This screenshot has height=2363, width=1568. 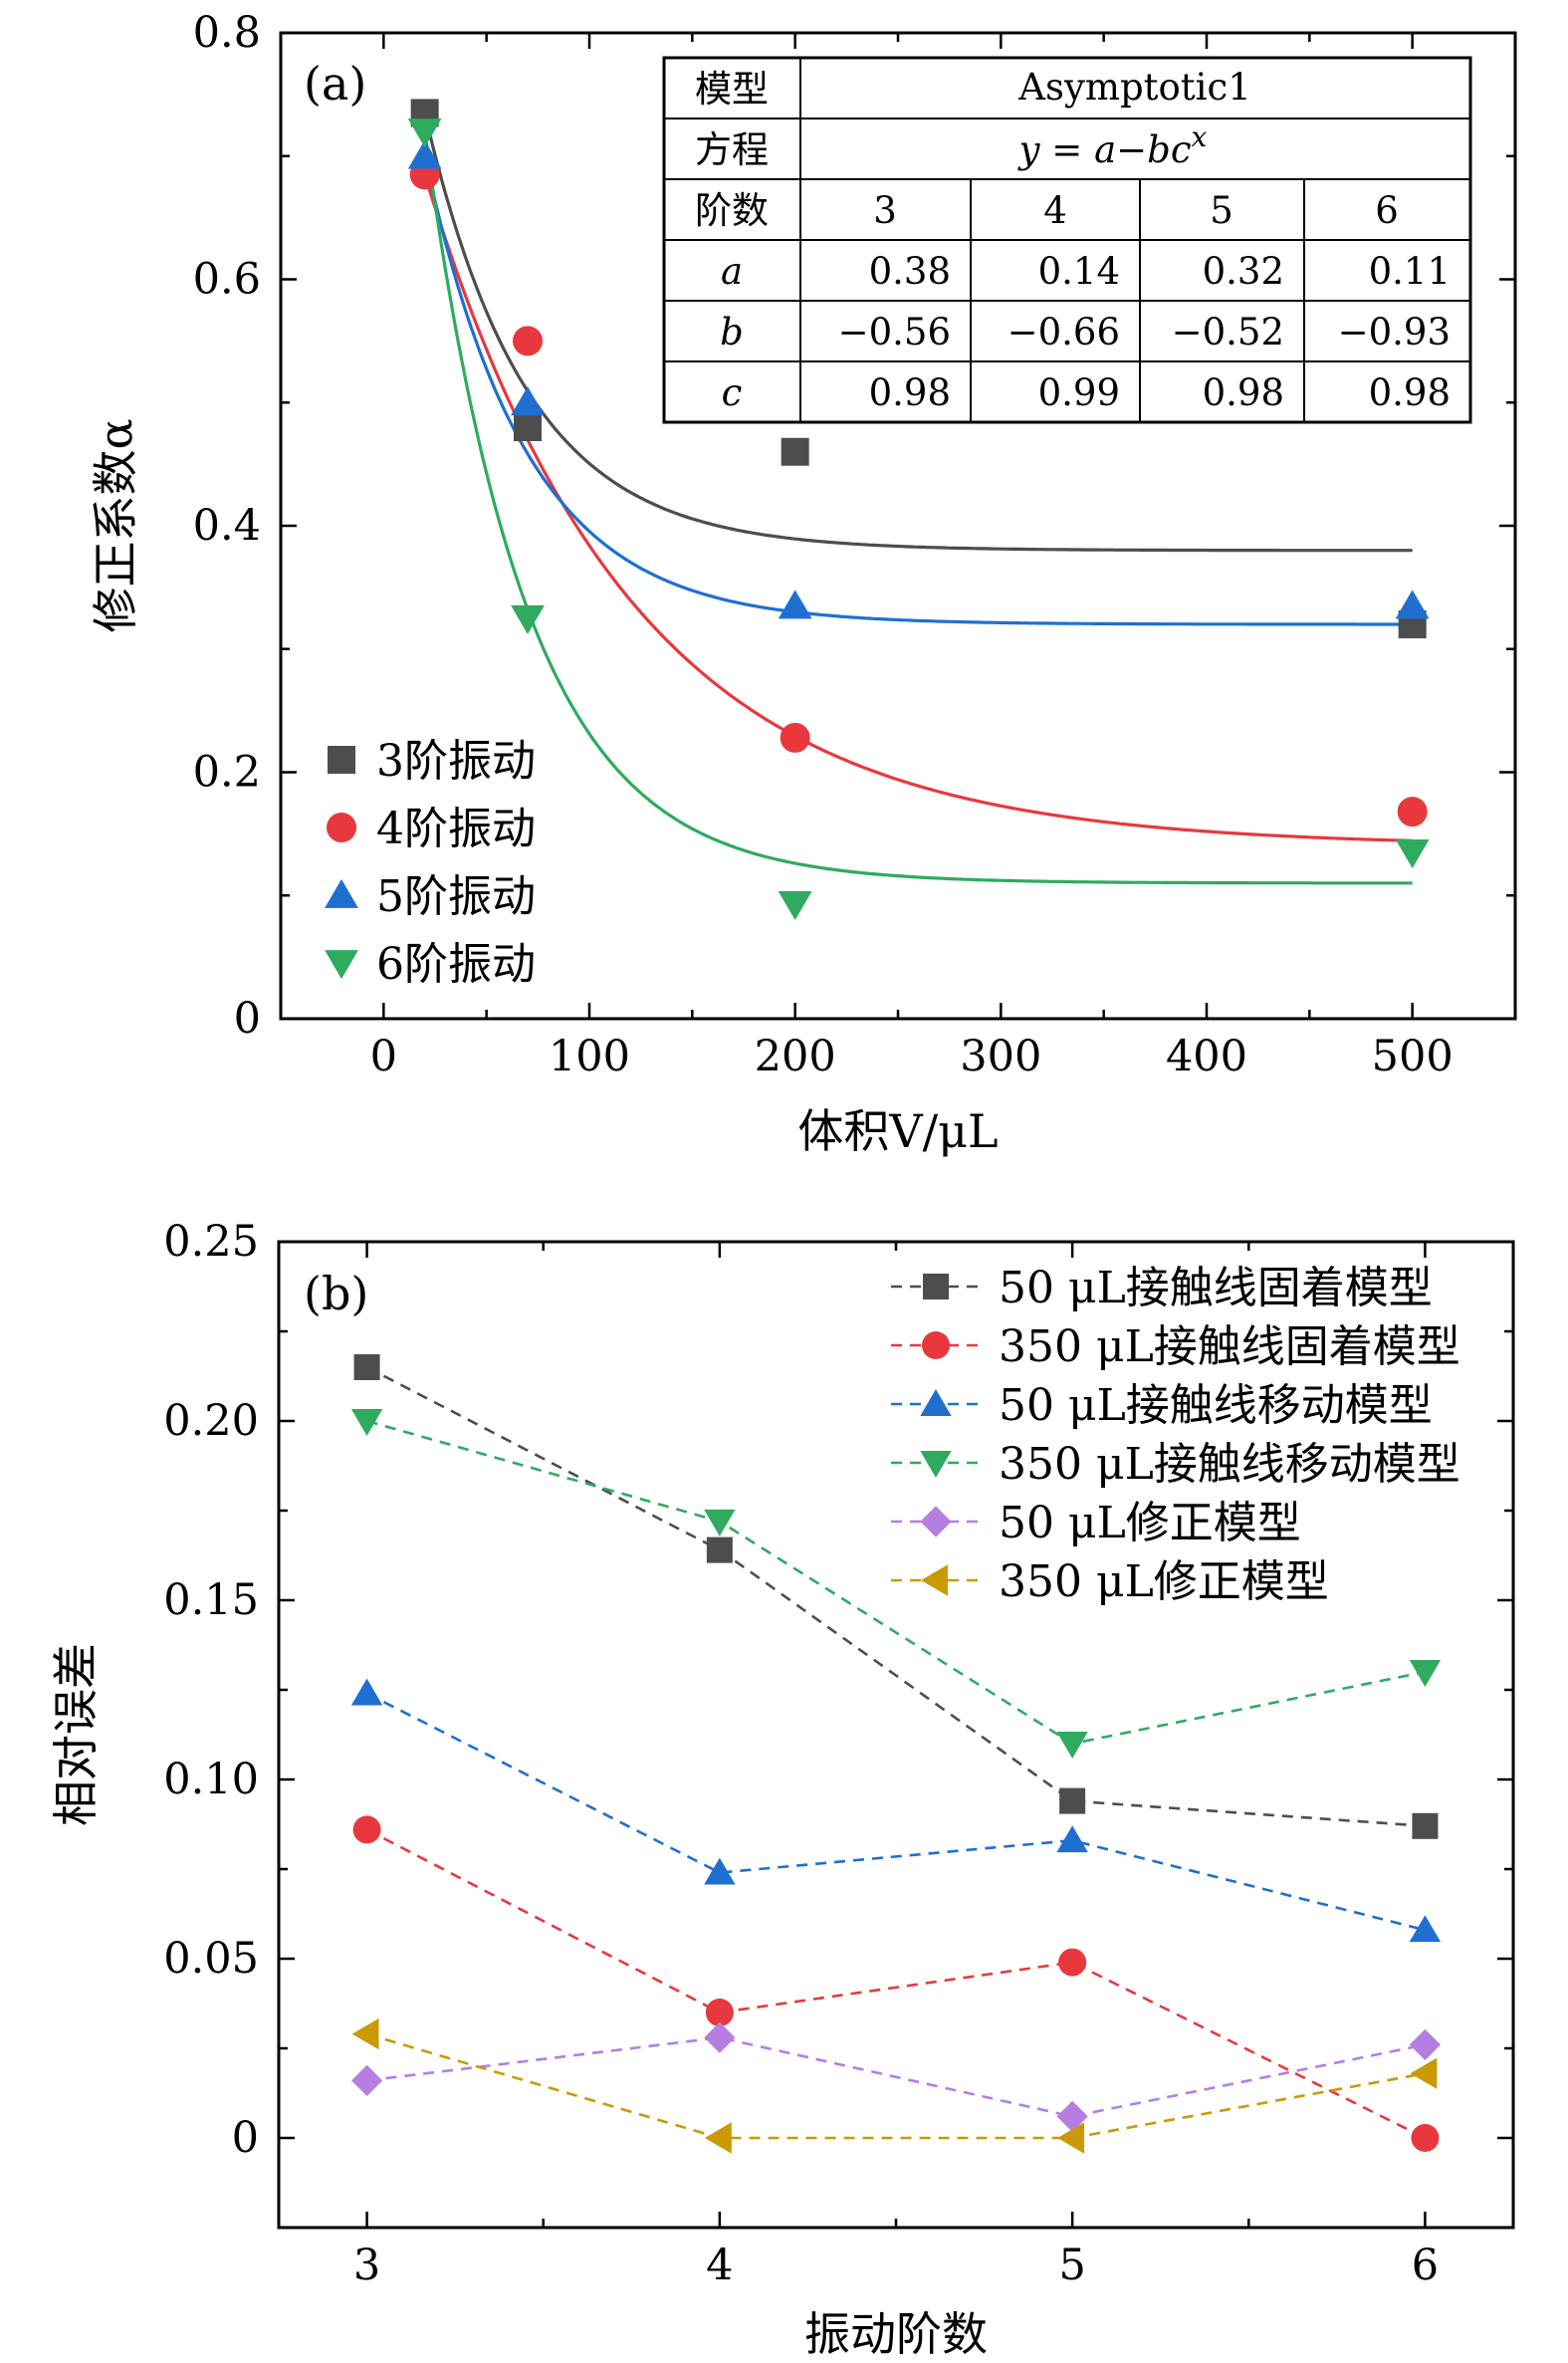 What do you see at coordinates (1216, 1288) in the screenshot?
I see `legend-label: 50 μL接触线固着模型` at bounding box center [1216, 1288].